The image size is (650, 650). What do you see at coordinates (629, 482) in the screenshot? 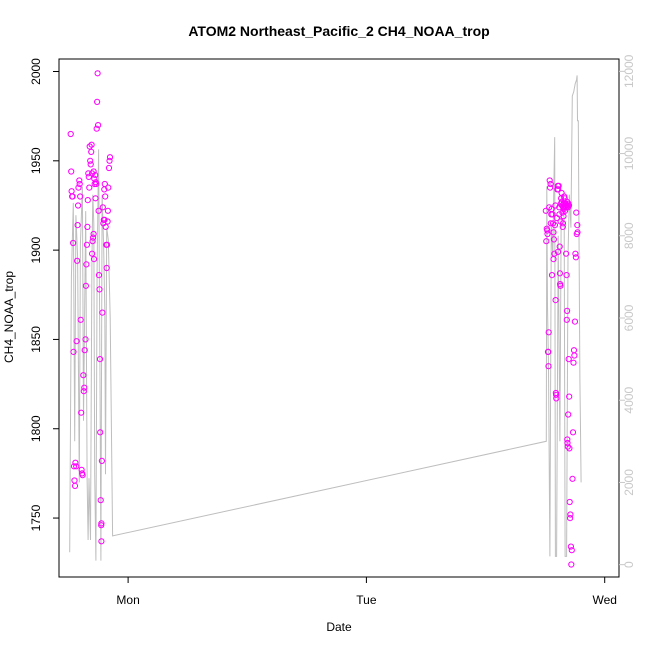
I see `y2-tick-label: 2000` at bounding box center [629, 482].